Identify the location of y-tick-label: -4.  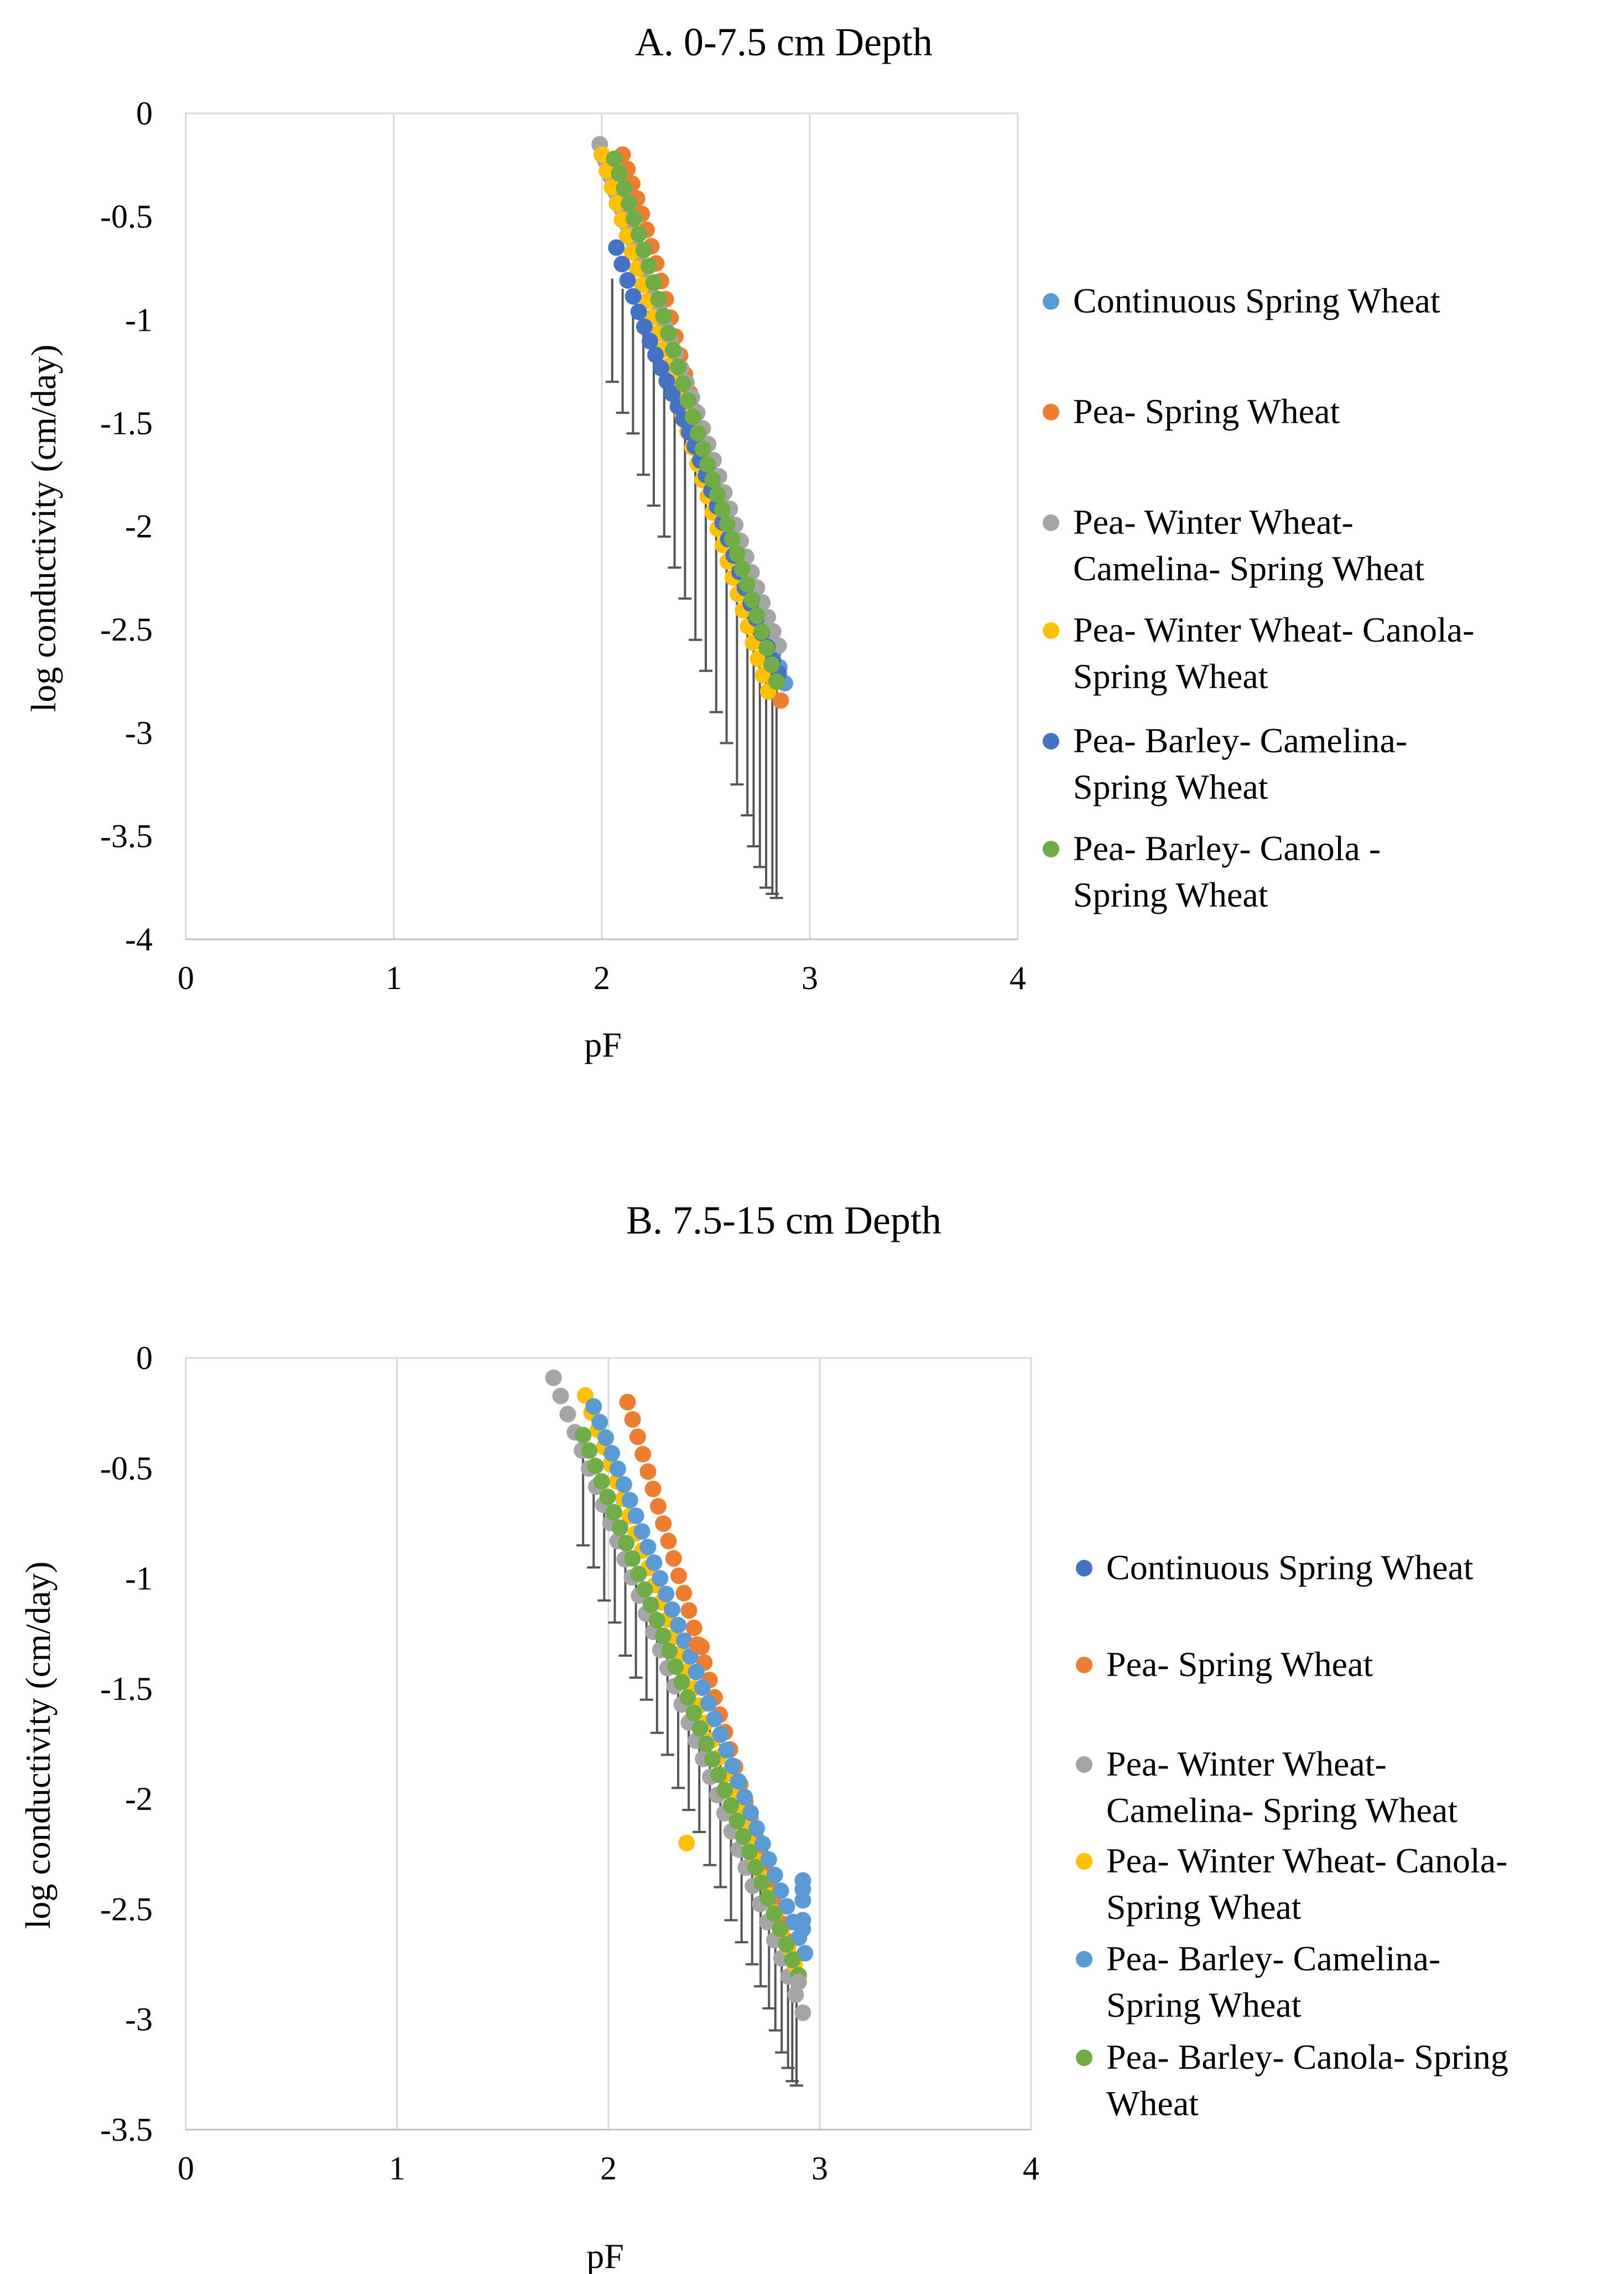
(139, 939).